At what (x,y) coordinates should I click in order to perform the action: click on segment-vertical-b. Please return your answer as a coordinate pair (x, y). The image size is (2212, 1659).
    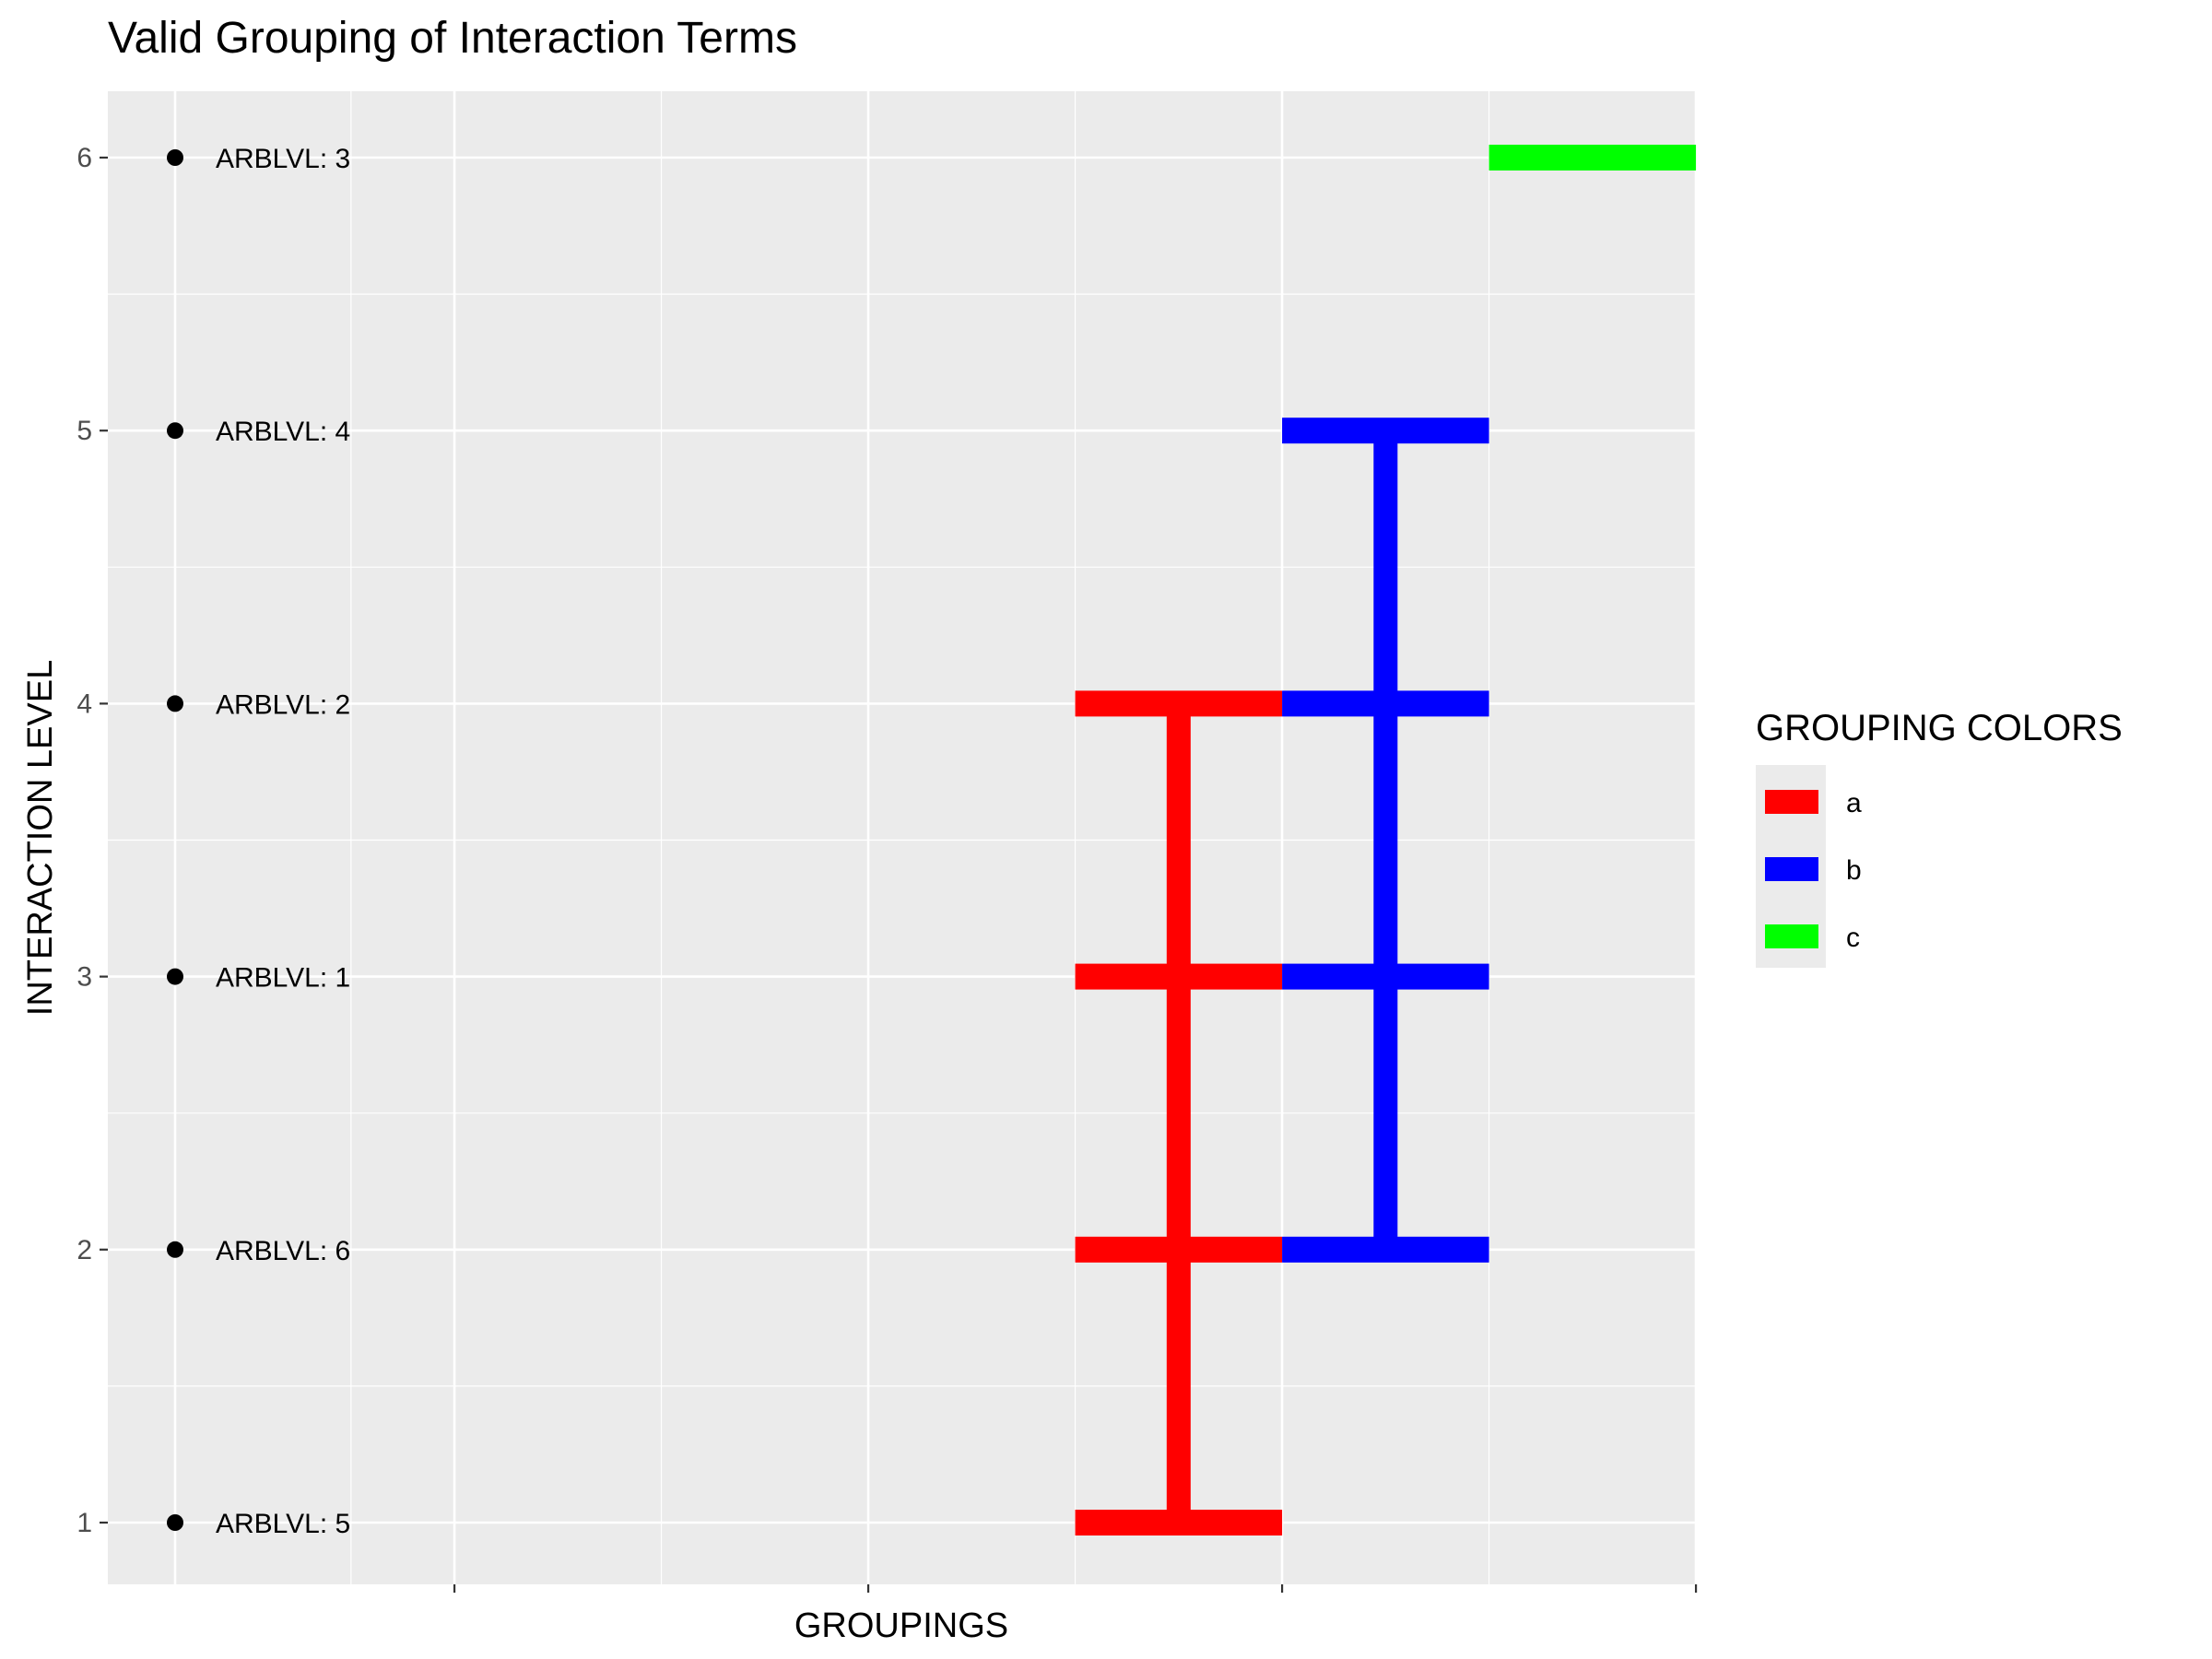
    Looking at the image, I should click on (1385, 840).